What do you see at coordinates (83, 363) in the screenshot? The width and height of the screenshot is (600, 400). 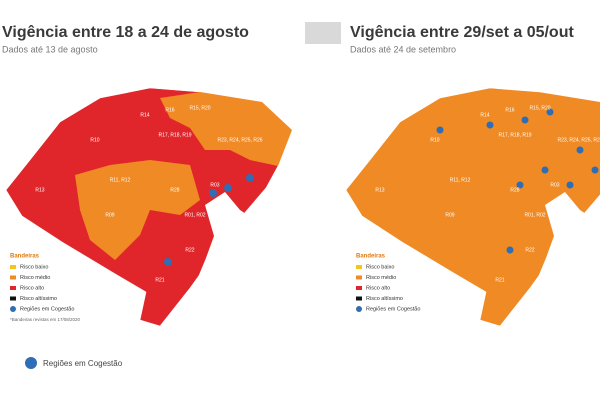 I see `bottom-legend: Regiões em Cogestão` at bounding box center [83, 363].